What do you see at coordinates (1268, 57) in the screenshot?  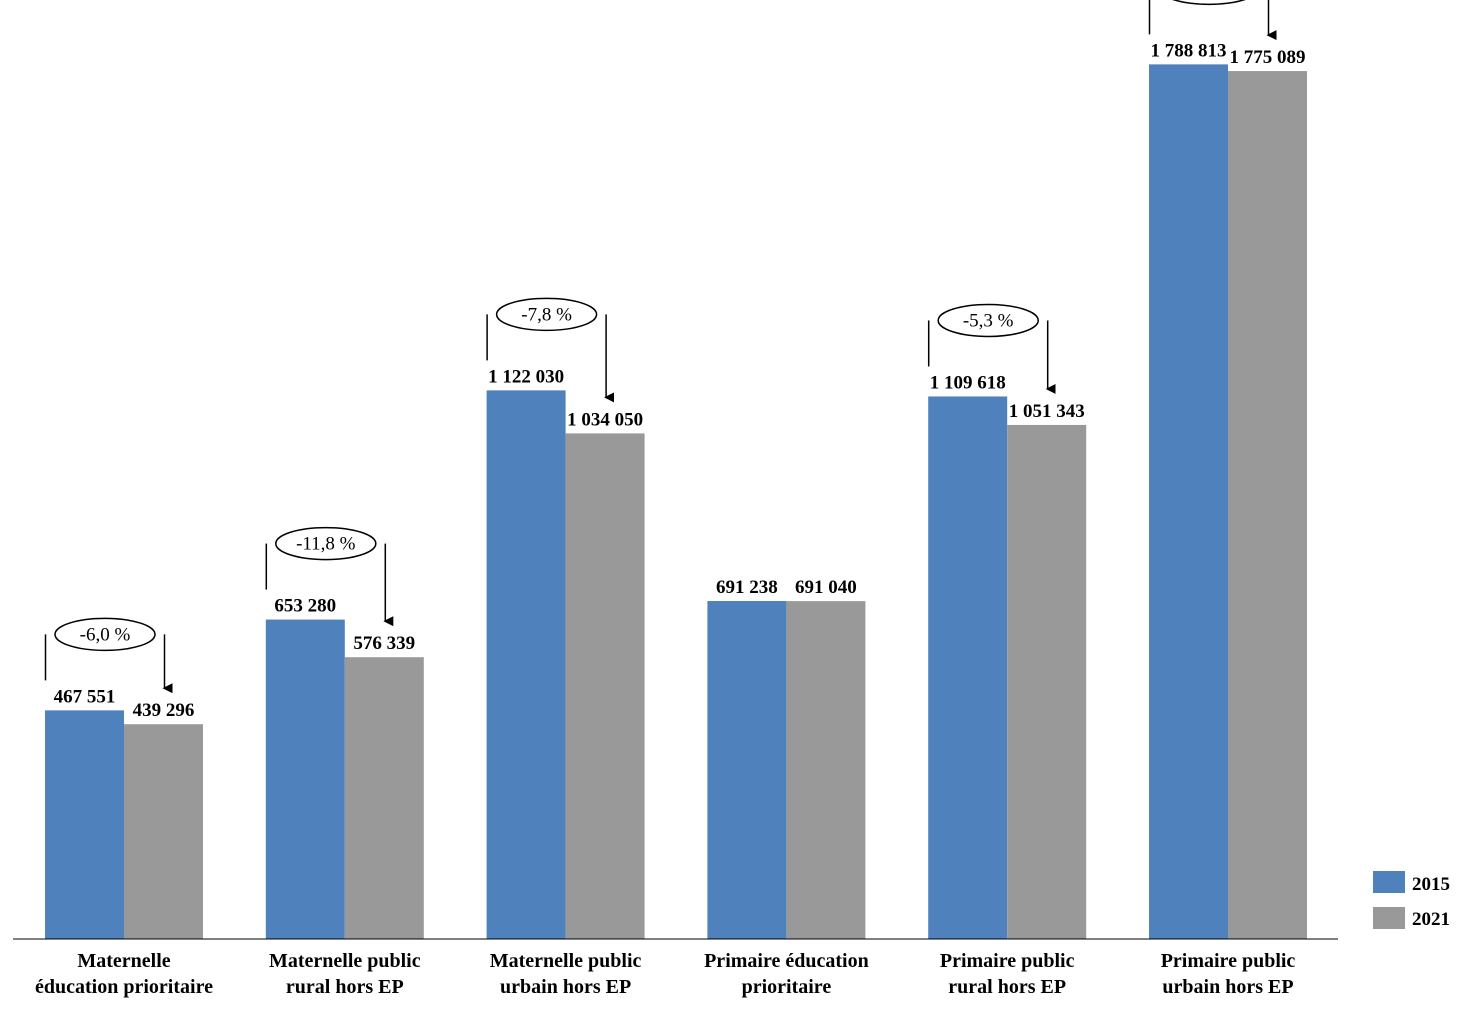 I see `data-label-2021-6: 1 775 089` at bounding box center [1268, 57].